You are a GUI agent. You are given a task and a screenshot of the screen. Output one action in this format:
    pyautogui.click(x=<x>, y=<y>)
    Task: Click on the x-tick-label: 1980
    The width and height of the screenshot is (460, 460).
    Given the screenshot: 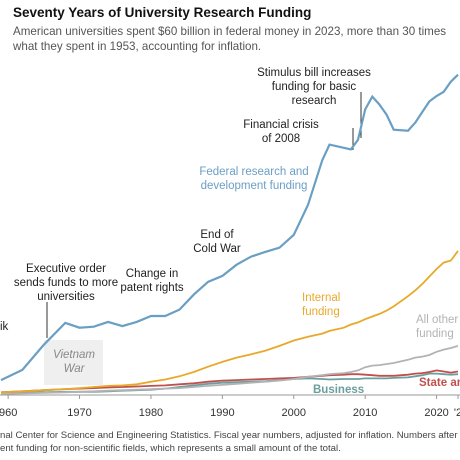 What is the action you would take?
    pyautogui.click(x=151, y=413)
    